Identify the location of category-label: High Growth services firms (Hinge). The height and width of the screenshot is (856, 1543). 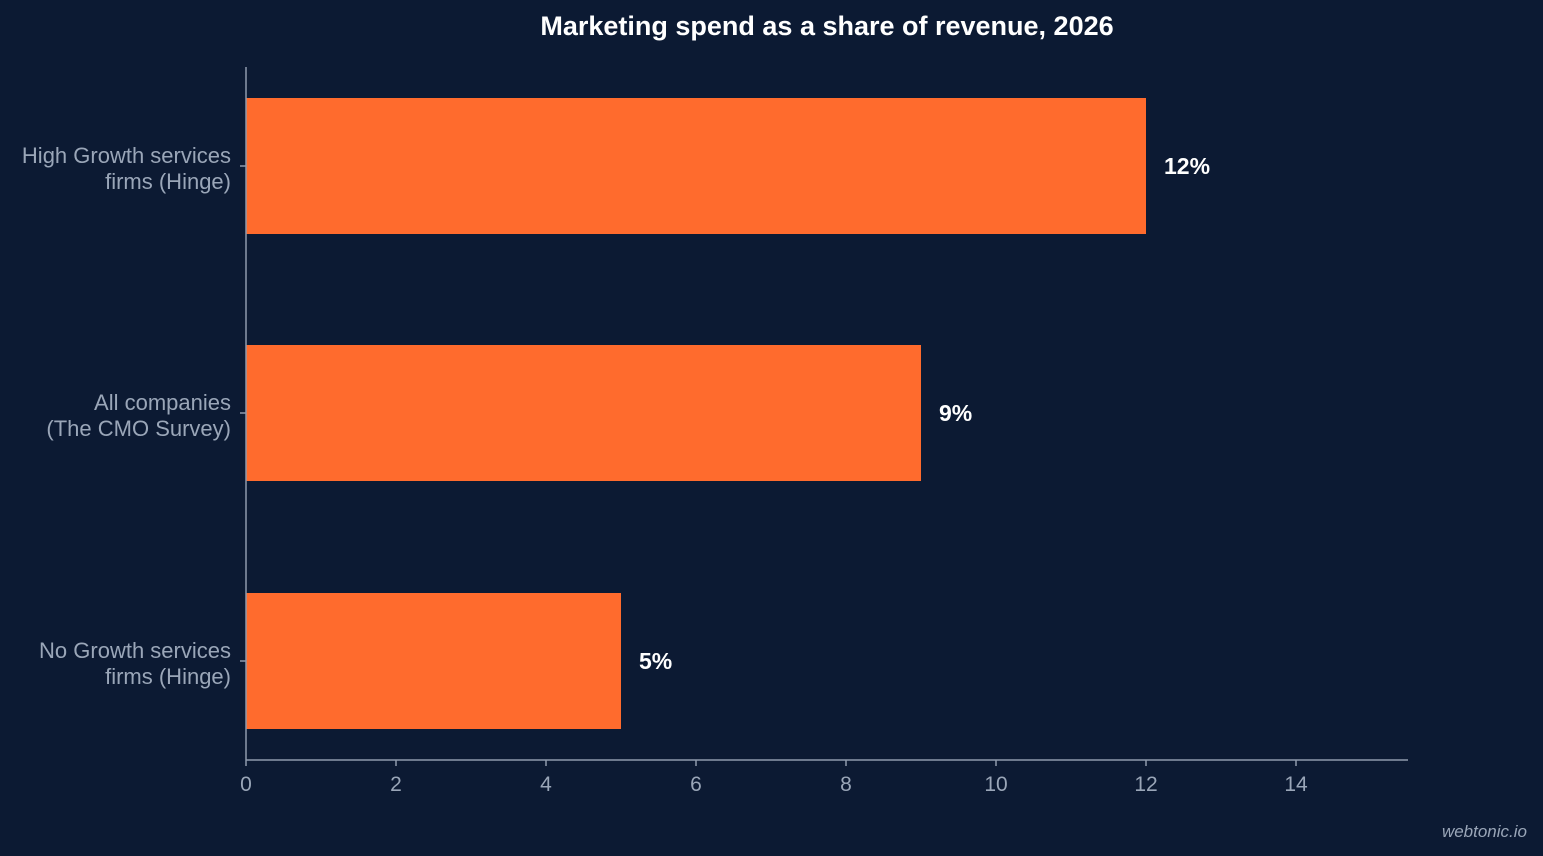
(126, 168).